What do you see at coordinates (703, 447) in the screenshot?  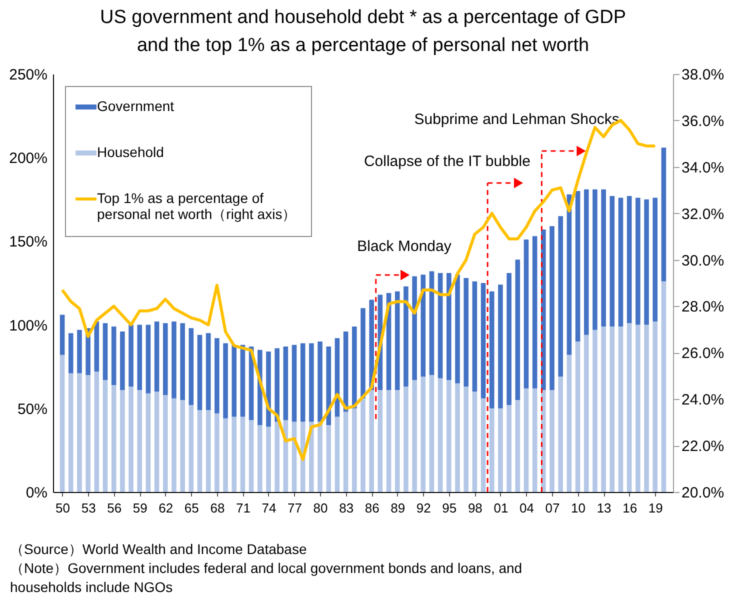 I see `y2-tick-label: 22.0%` at bounding box center [703, 447].